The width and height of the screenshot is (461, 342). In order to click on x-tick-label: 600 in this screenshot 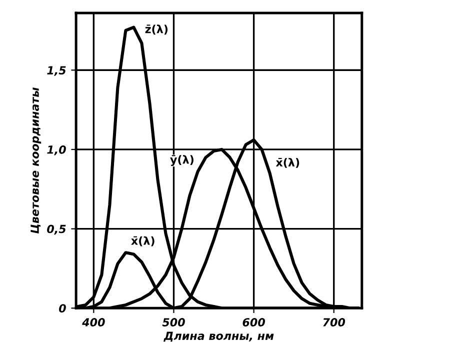, I will do `click(254, 322)`.